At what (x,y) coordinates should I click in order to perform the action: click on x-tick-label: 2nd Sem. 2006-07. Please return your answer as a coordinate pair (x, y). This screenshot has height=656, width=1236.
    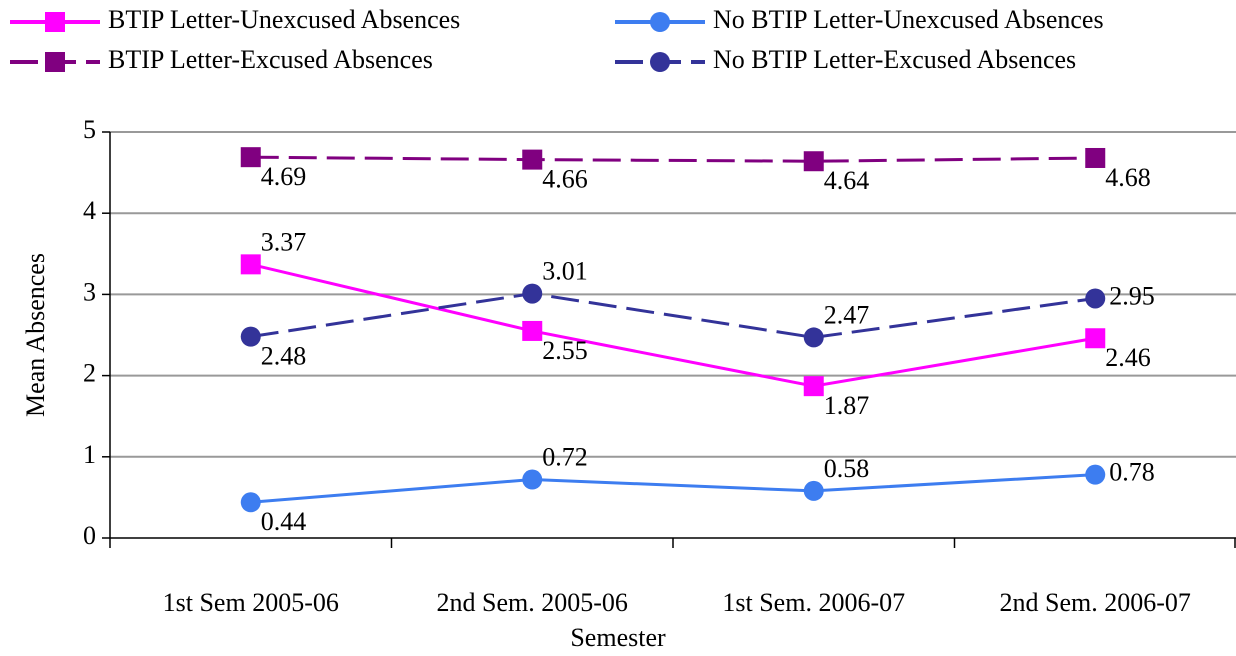
    Looking at the image, I should click on (1095, 602).